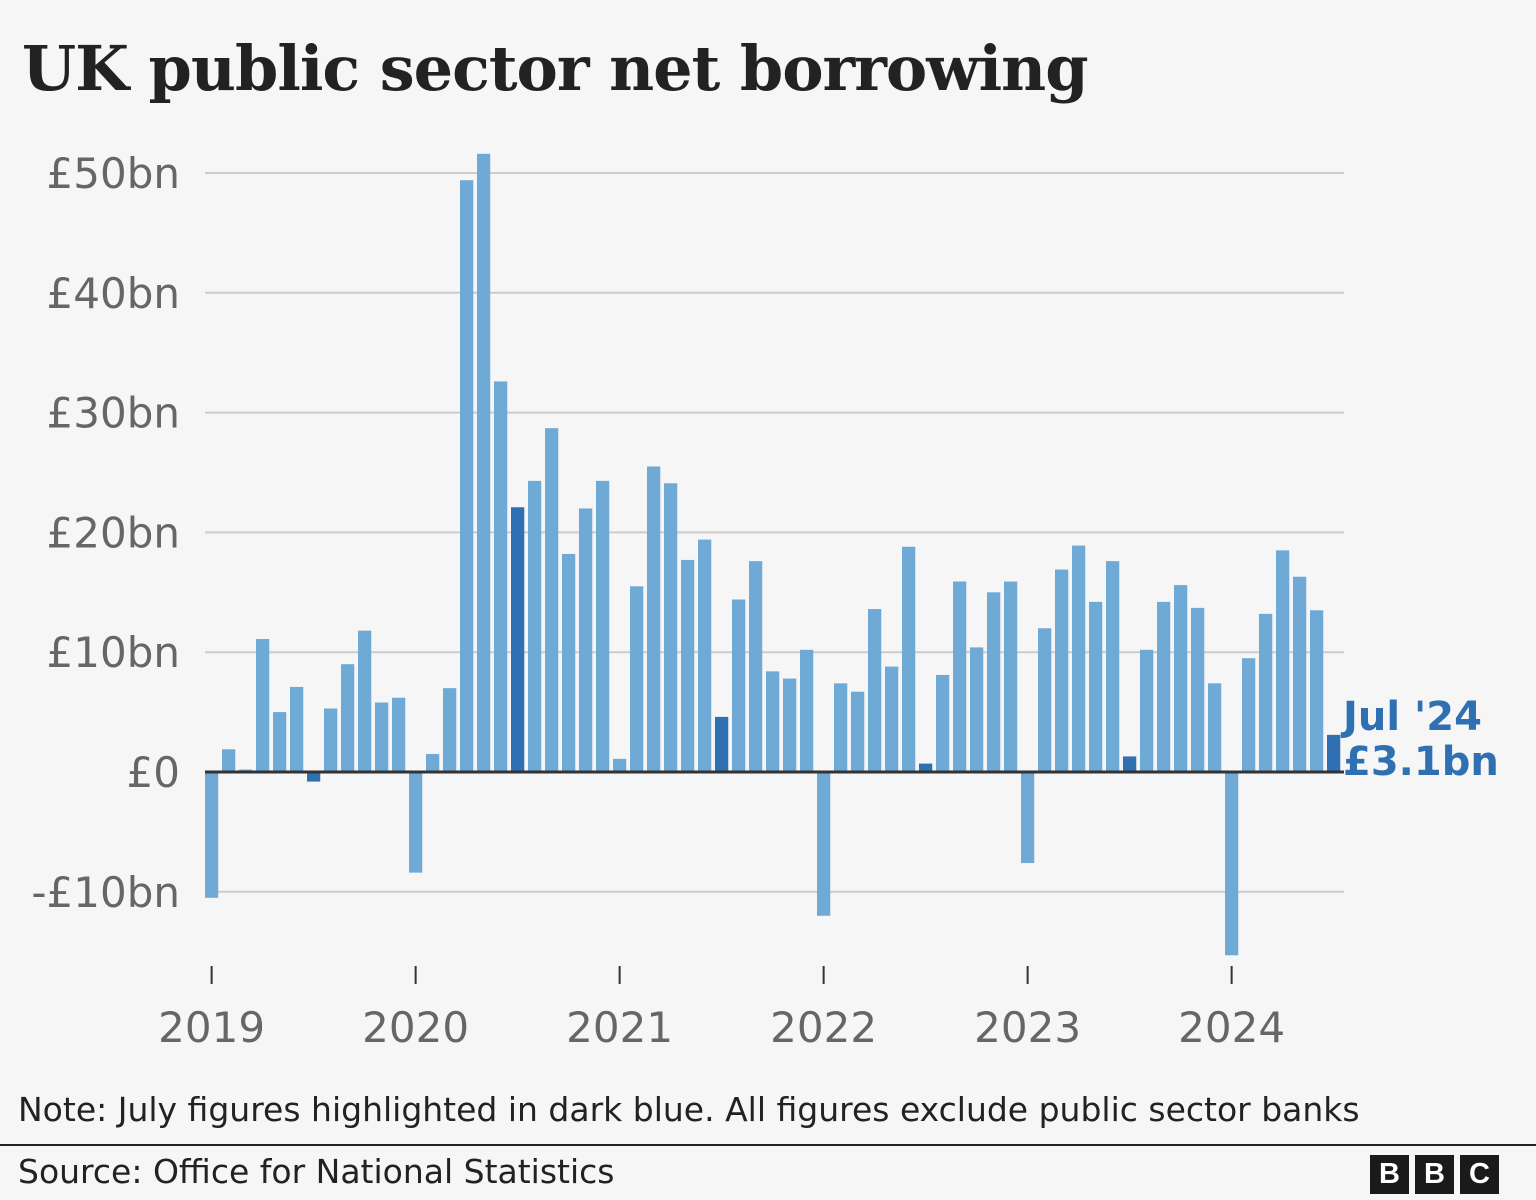  What do you see at coordinates (113, 652) in the screenshot?
I see `y-tick-label: £10bn` at bounding box center [113, 652].